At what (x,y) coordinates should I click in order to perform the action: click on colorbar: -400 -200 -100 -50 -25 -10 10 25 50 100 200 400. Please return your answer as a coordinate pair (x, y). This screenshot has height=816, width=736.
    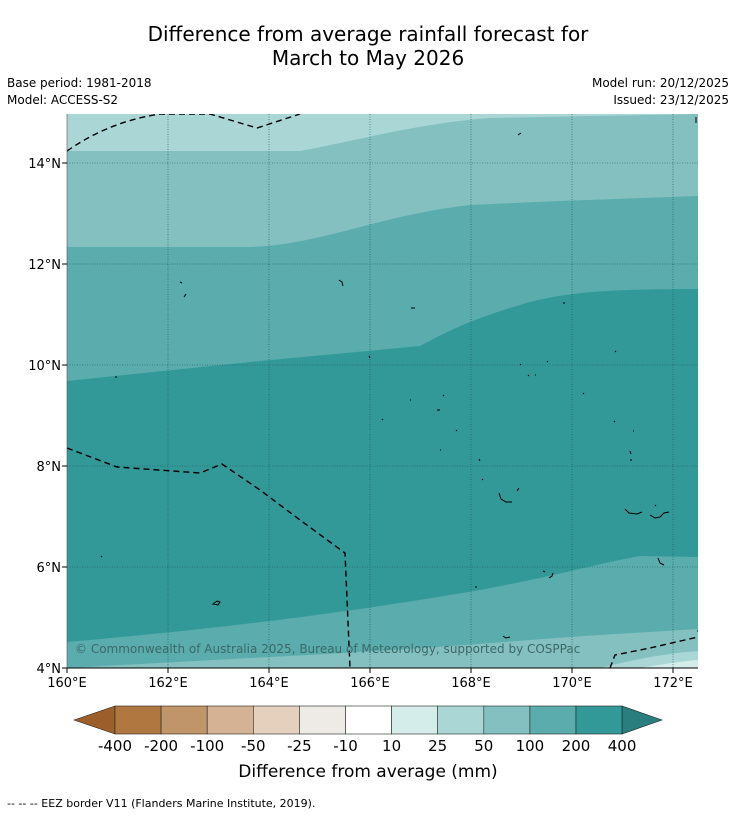
    Looking at the image, I should click on (368, 730).